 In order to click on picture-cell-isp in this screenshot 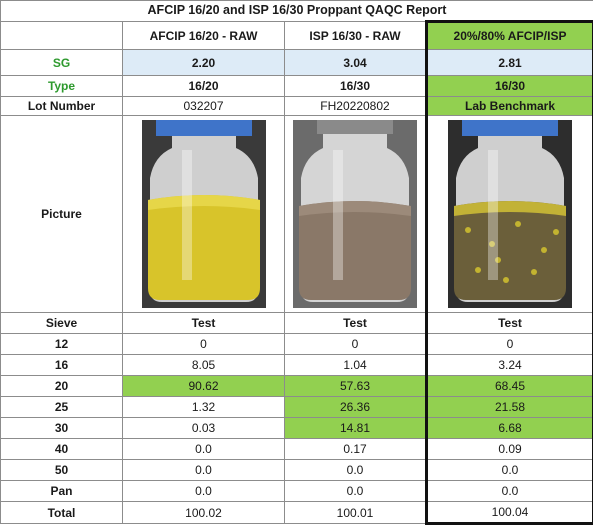, I will do `click(356, 214)`.